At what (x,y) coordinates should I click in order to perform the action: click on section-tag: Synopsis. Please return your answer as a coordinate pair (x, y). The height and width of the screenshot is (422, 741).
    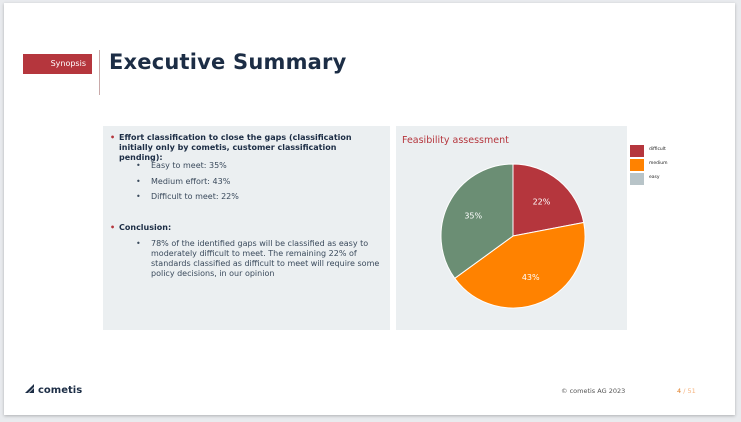
    Looking at the image, I should click on (57, 64).